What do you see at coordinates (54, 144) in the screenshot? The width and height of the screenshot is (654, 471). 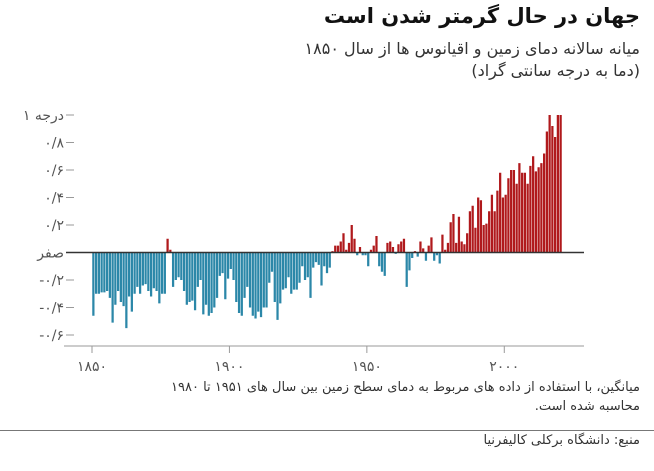 I see `y-tick-label: ۰/۸` at bounding box center [54, 144].